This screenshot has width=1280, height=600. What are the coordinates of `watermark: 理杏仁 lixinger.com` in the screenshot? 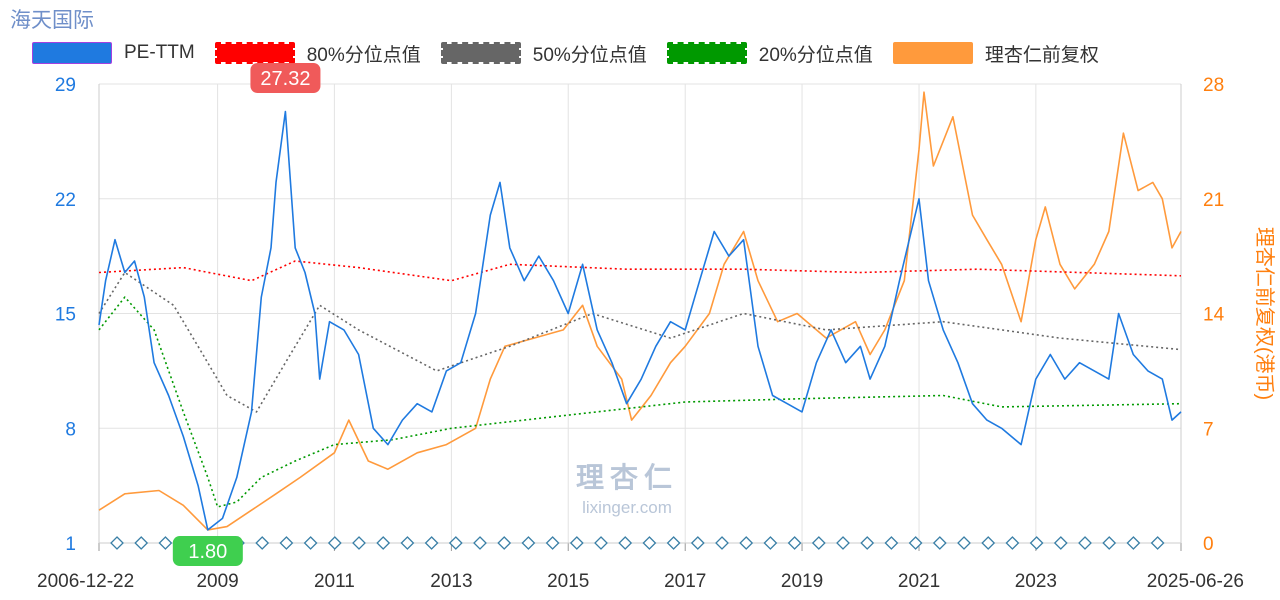 It's located at (627, 487).